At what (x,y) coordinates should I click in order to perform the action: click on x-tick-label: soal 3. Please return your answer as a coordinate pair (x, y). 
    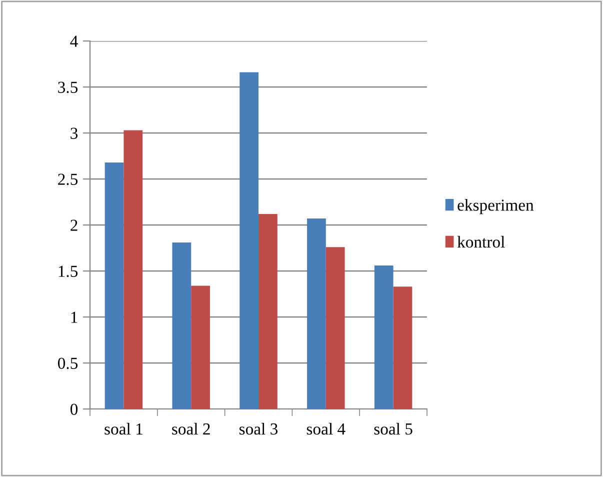
    Looking at the image, I should click on (259, 428).